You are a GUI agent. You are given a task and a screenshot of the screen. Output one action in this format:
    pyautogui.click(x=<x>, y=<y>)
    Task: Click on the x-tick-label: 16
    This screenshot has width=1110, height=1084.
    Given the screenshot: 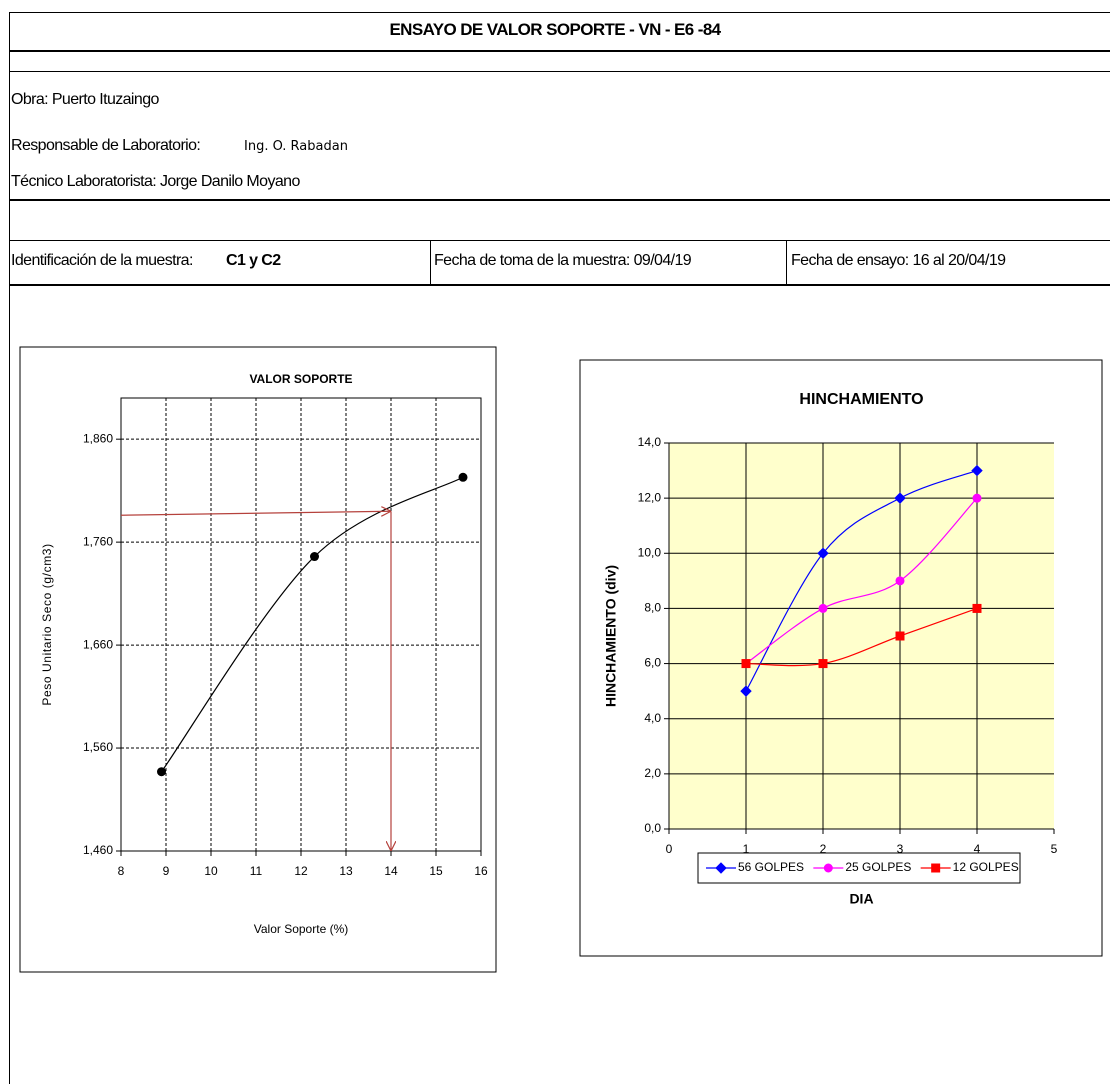 What is the action you would take?
    pyautogui.click(x=481, y=871)
    